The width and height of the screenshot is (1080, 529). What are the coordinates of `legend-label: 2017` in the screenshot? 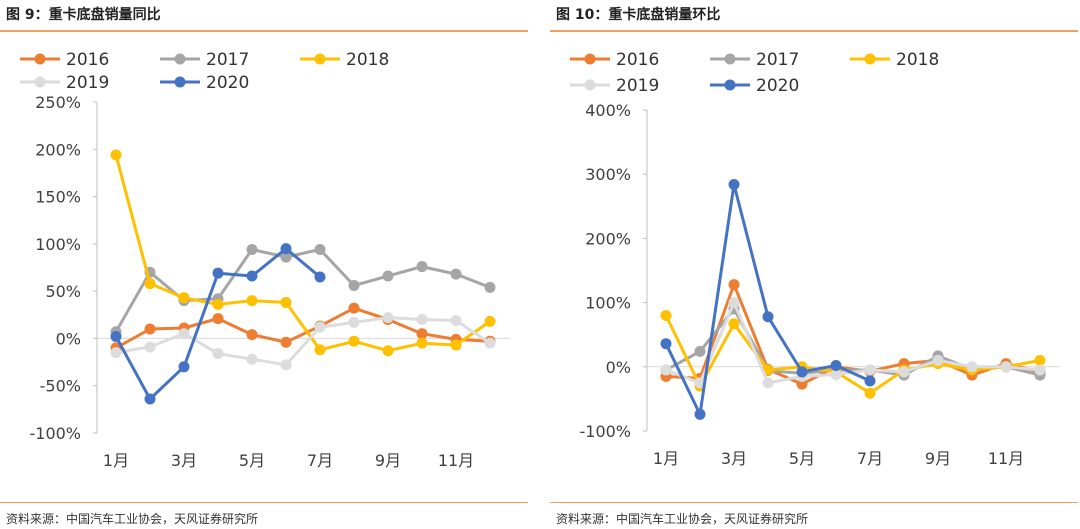 It's located at (227, 60).